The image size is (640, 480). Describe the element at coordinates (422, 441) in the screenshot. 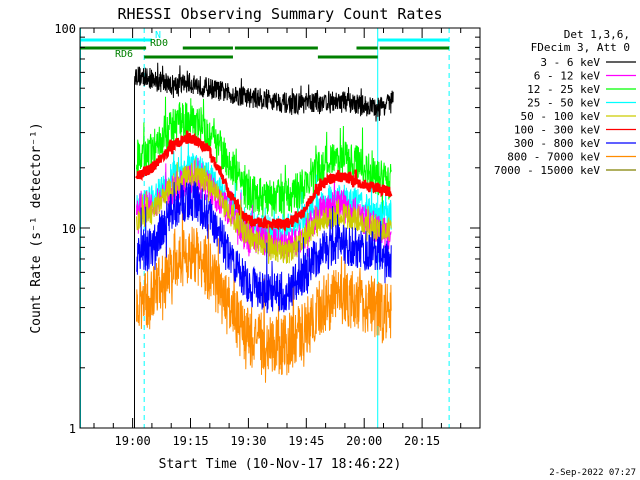

I see `x-tick-label: 20:15` at that location.